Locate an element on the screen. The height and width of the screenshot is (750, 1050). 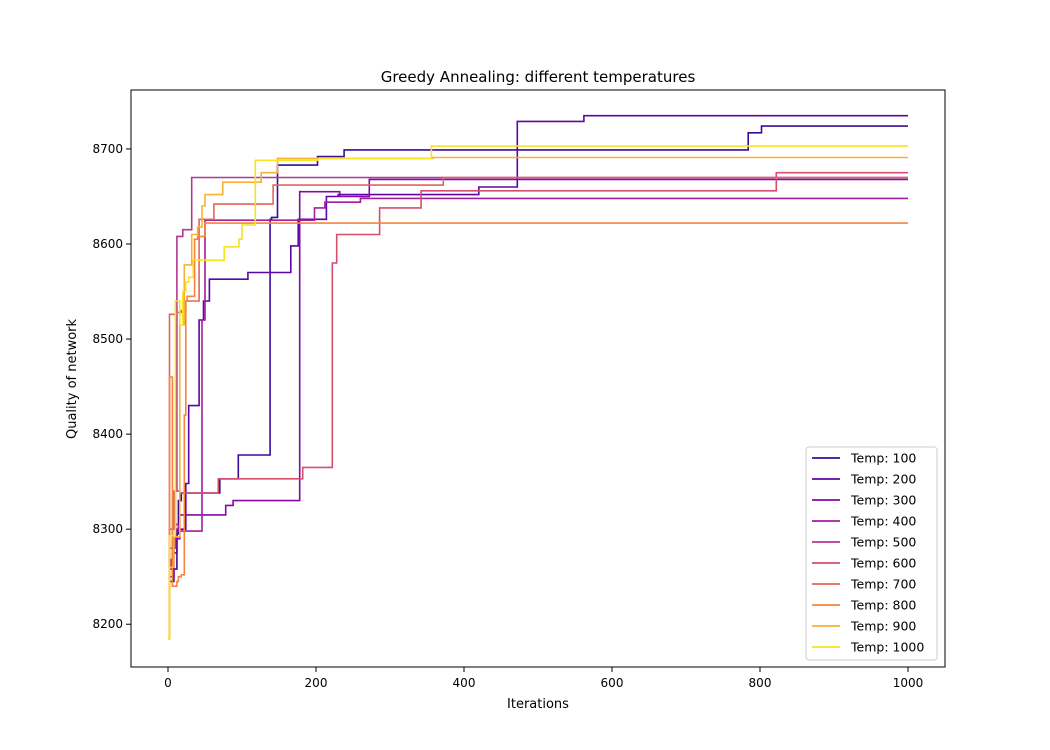
x-axis-label: Iterations is located at coordinates (538, 704).